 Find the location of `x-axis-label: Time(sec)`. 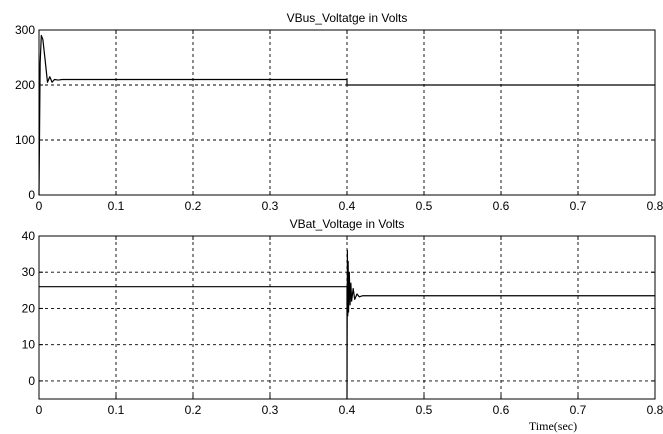

x-axis-label: Time(sec) is located at coordinates (553, 426).